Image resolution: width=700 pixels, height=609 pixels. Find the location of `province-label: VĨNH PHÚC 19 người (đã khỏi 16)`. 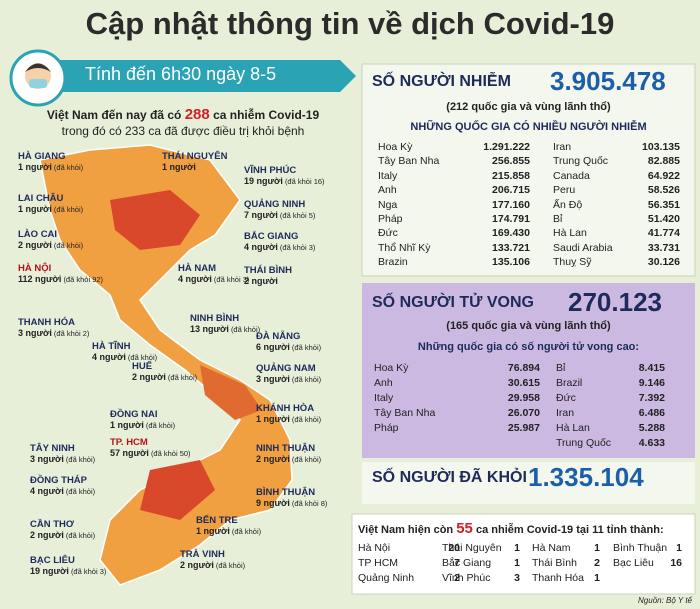

province-label: VĨNH PHÚC 19 người (đã khỏi 16) is located at coordinates (284, 176).